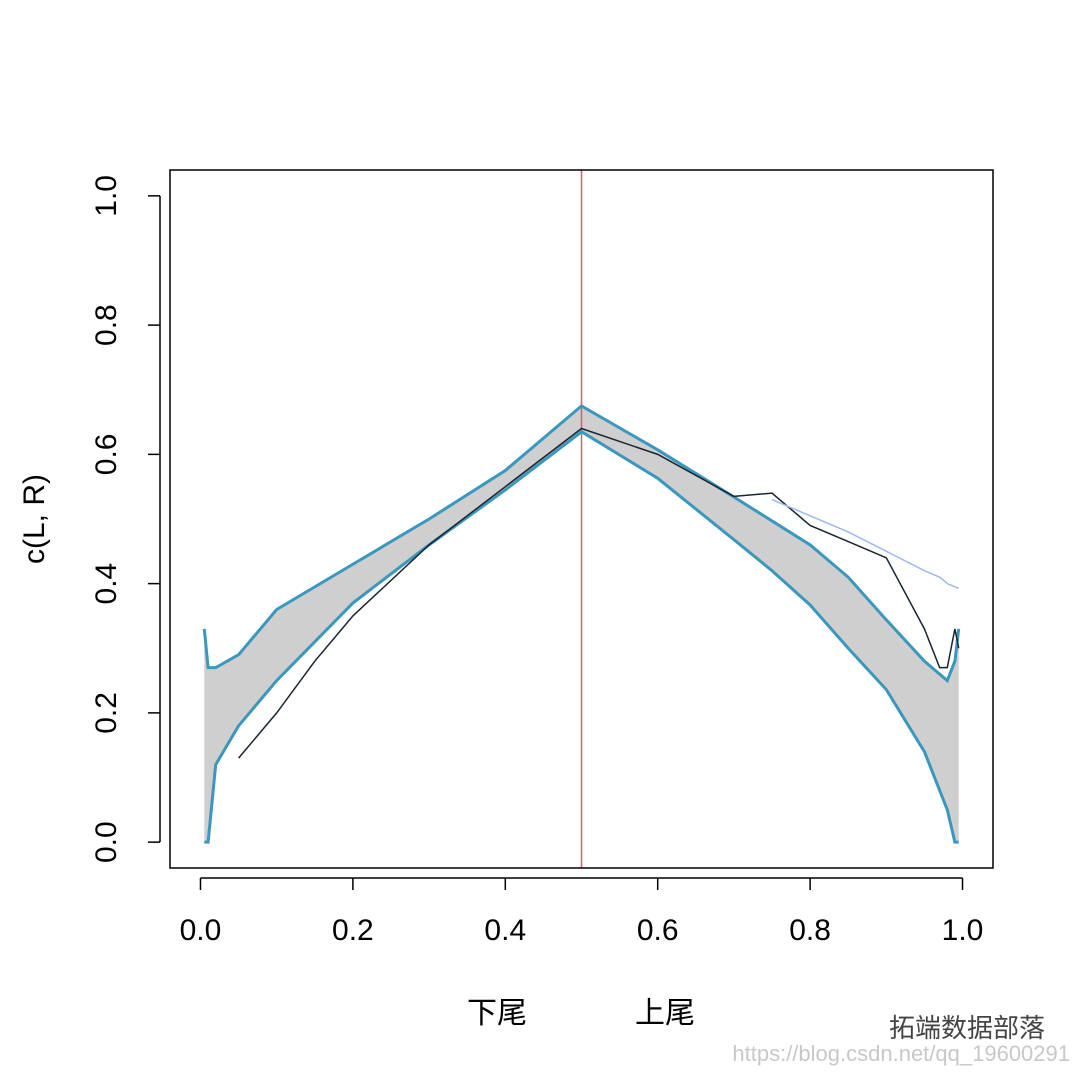  I want to click on x-tick-label: 0.0, so click(201, 930).